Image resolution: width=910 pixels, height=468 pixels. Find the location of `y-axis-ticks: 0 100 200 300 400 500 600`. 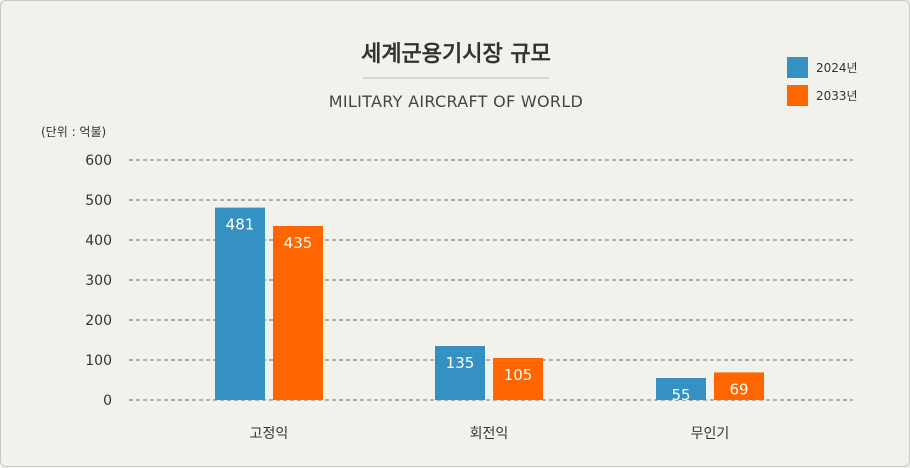

y-axis-ticks: 0 100 200 300 400 500 600 is located at coordinates (98, 281).